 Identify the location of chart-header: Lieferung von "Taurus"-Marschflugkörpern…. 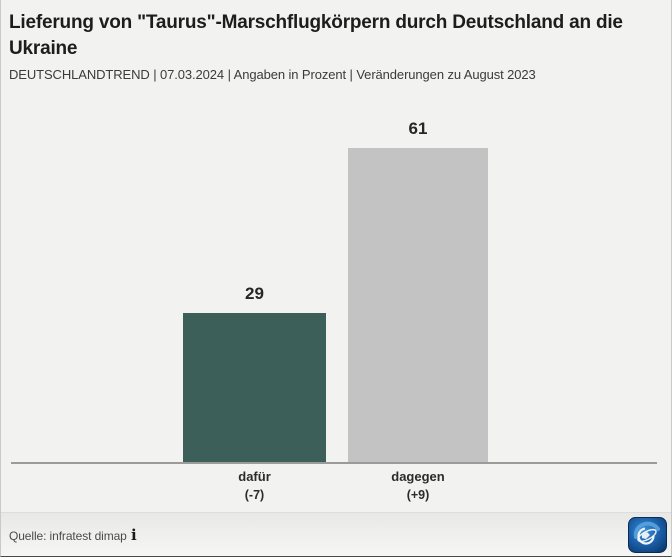
(336, 46).